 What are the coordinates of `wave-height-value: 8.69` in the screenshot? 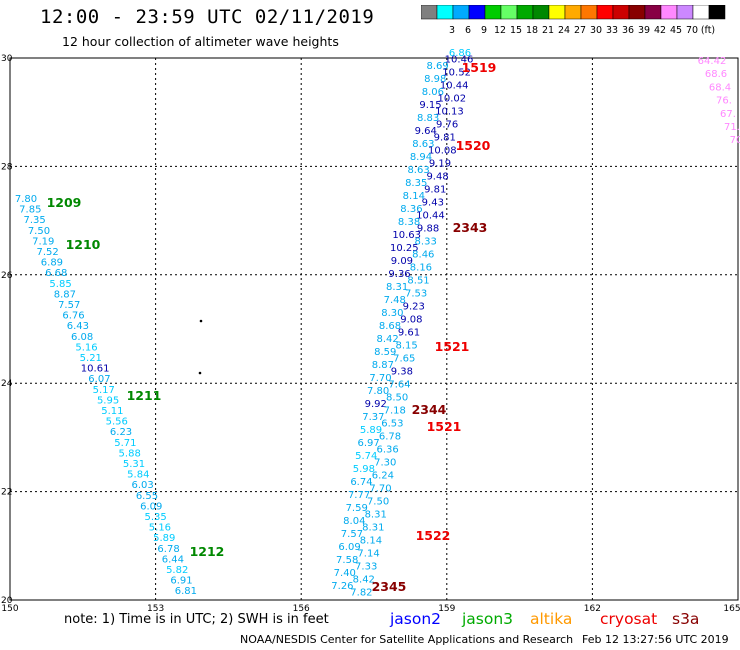 It's located at (437, 66).